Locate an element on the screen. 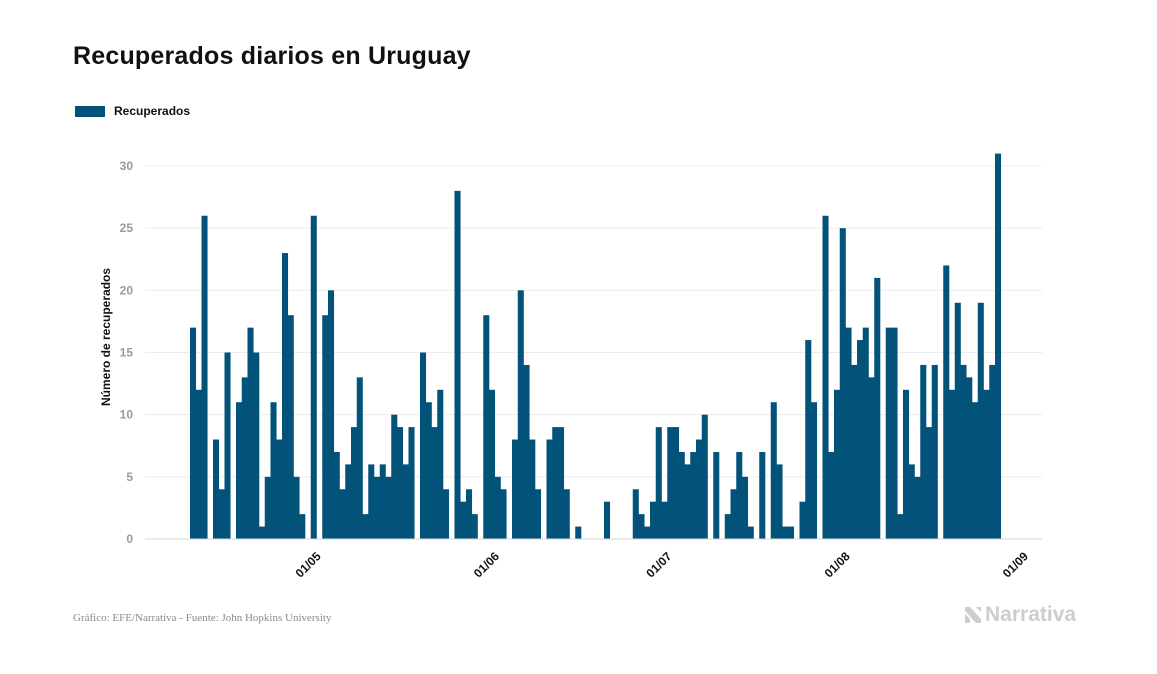 Image resolution: width=1157 pixels, height=674 pixels. y-tick-label: 5 is located at coordinates (129, 477).